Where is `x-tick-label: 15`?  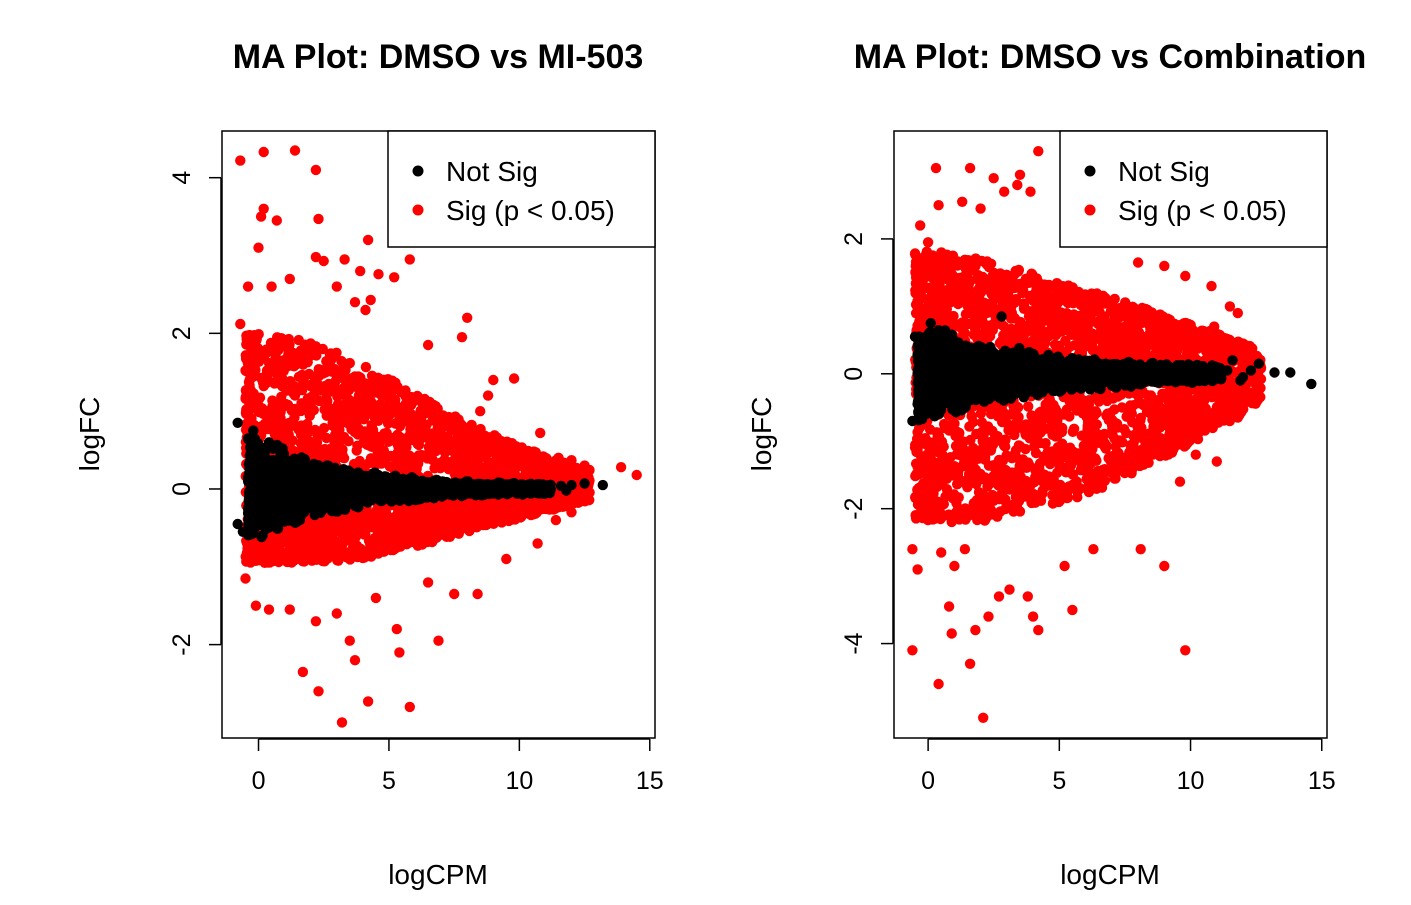
x-tick-label: 15 is located at coordinates (650, 781).